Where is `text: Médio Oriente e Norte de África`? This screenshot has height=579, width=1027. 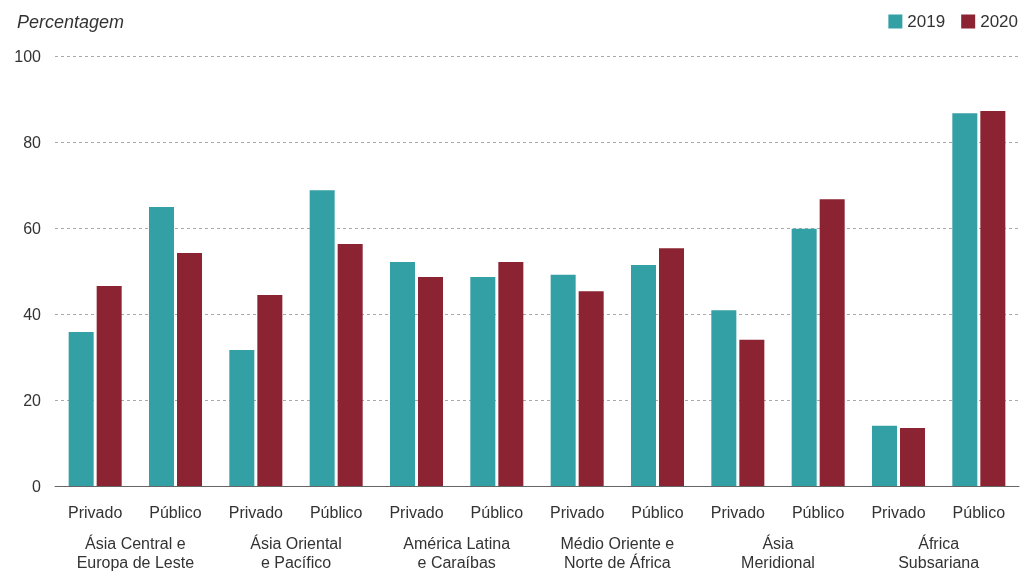
text: Médio Oriente e Norte de África is located at coordinates (617, 553).